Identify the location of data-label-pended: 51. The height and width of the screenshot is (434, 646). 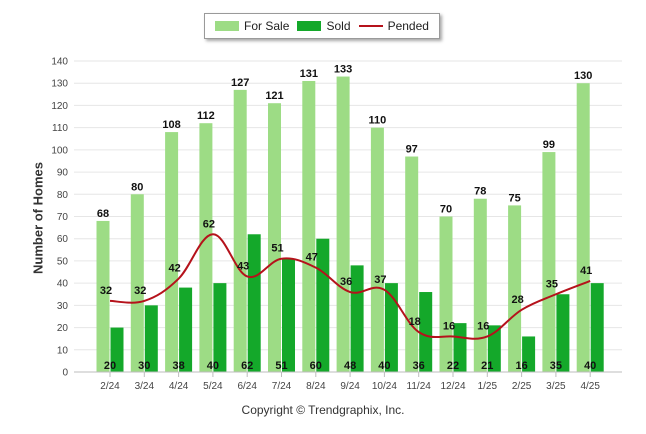
(277, 249).